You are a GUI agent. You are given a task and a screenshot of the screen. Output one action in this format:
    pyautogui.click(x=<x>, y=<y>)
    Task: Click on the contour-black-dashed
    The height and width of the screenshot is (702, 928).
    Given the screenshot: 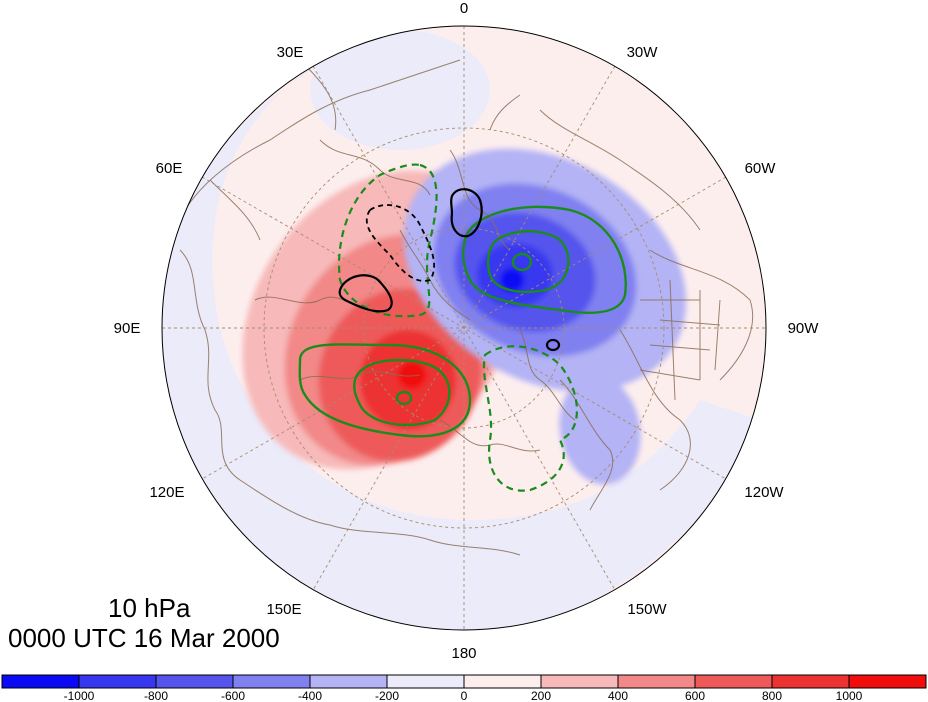 What is the action you would take?
    pyautogui.click(x=400, y=243)
    